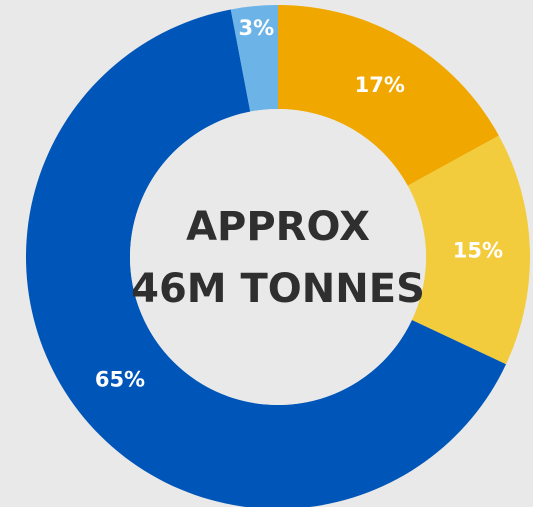 The image size is (533, 507). What do you see at coordinates (380, 85) in the screenshot?
I see `slice-label-1: 17%` at bounding box center [380, 85].